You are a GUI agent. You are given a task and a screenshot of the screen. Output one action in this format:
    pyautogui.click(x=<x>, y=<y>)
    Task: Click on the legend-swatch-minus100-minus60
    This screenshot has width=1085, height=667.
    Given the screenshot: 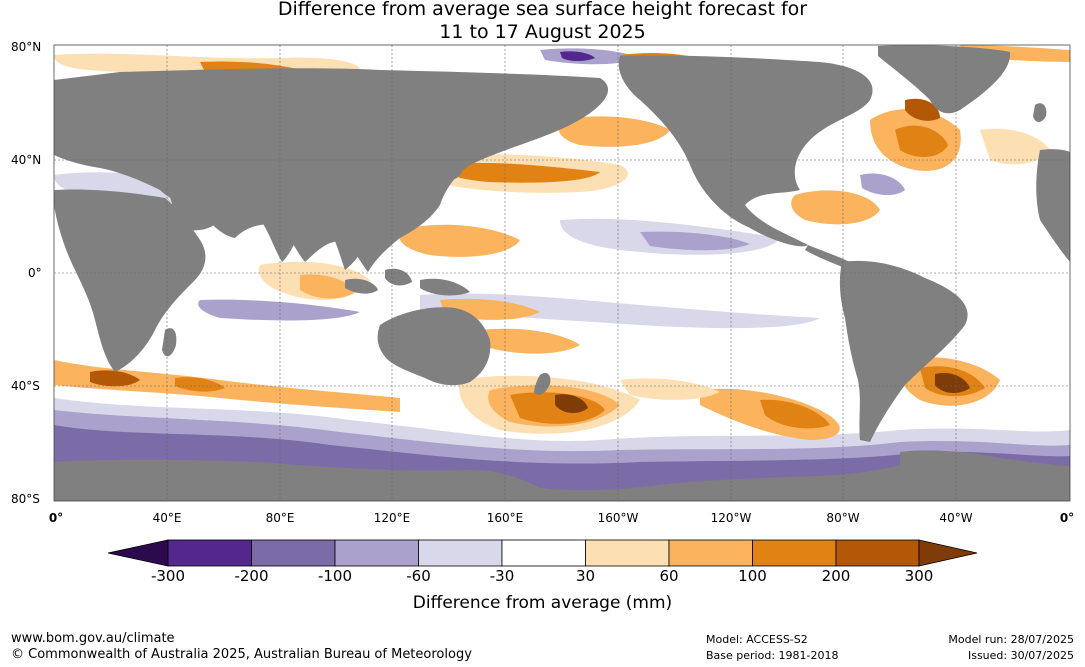 What is the action you would take?
    pyautogui.click(x=376, y=553)
    